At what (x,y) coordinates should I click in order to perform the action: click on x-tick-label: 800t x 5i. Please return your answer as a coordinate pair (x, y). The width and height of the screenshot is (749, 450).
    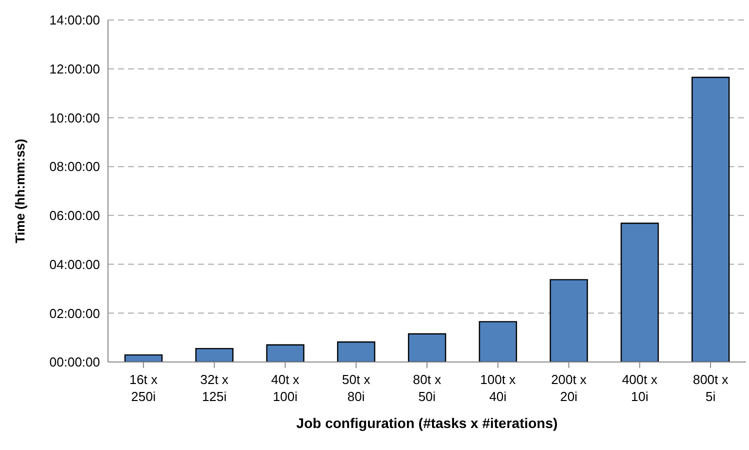
    Looking at the image, I should click on (710, 388).